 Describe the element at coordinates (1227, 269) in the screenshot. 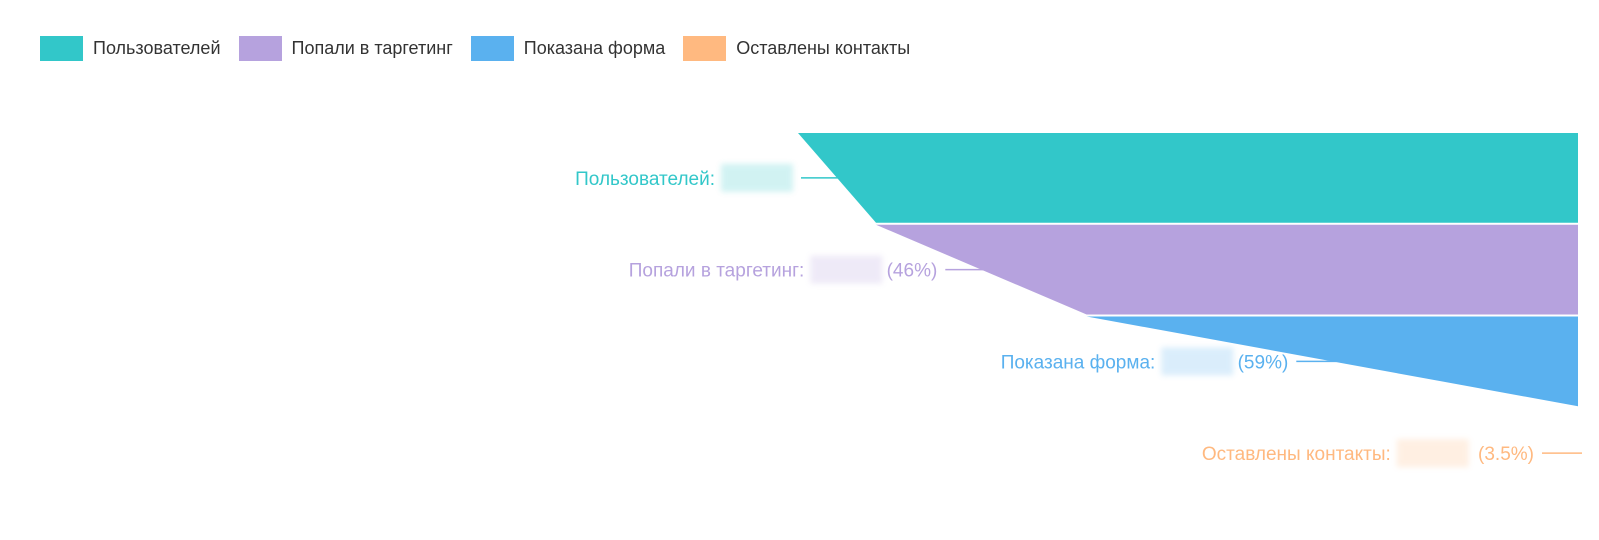

I see `funnel-segment-targeting` at that location.